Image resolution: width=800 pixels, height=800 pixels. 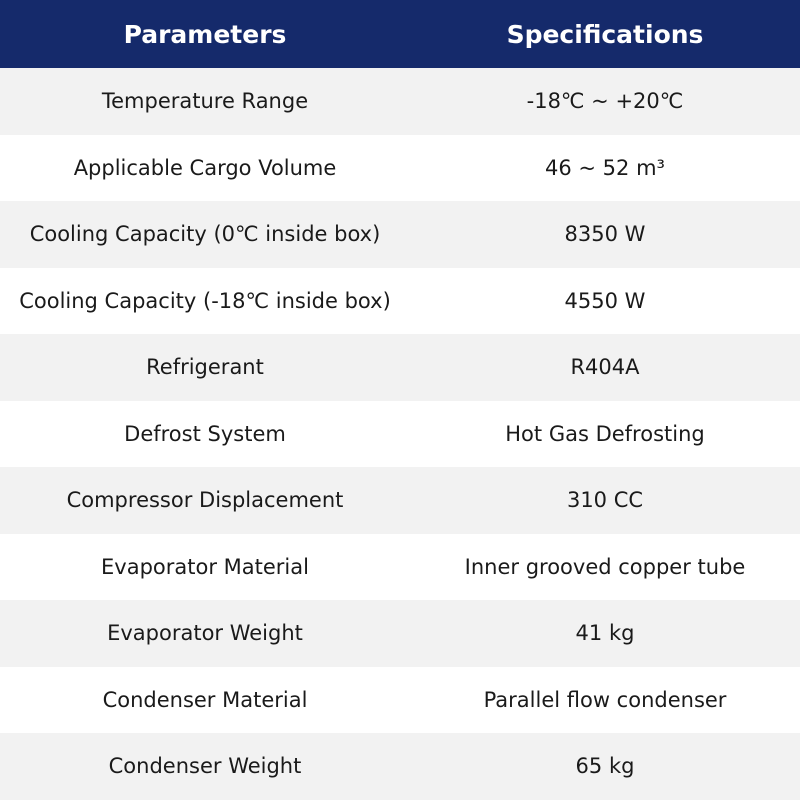 I want to click on table-row: Applicable Cargo Volume 46 ~ 52 m³, so click(x=400, y=167).